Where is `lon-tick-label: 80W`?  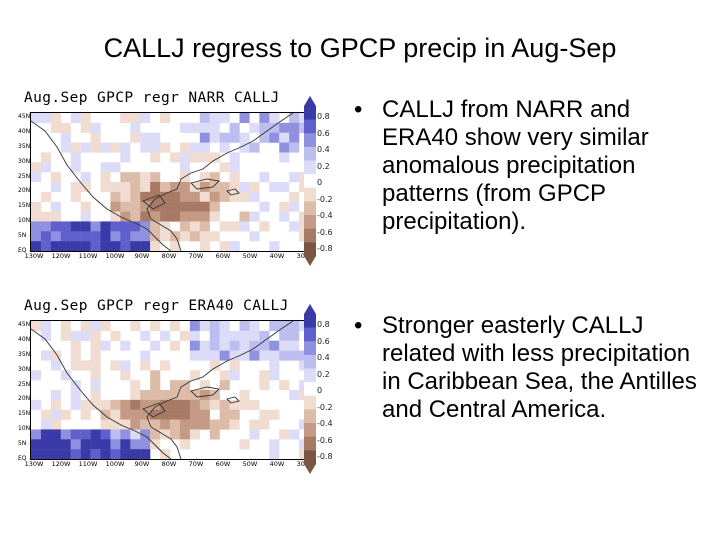
lon-tick-label: 80W is located at coordinates (169, 256).